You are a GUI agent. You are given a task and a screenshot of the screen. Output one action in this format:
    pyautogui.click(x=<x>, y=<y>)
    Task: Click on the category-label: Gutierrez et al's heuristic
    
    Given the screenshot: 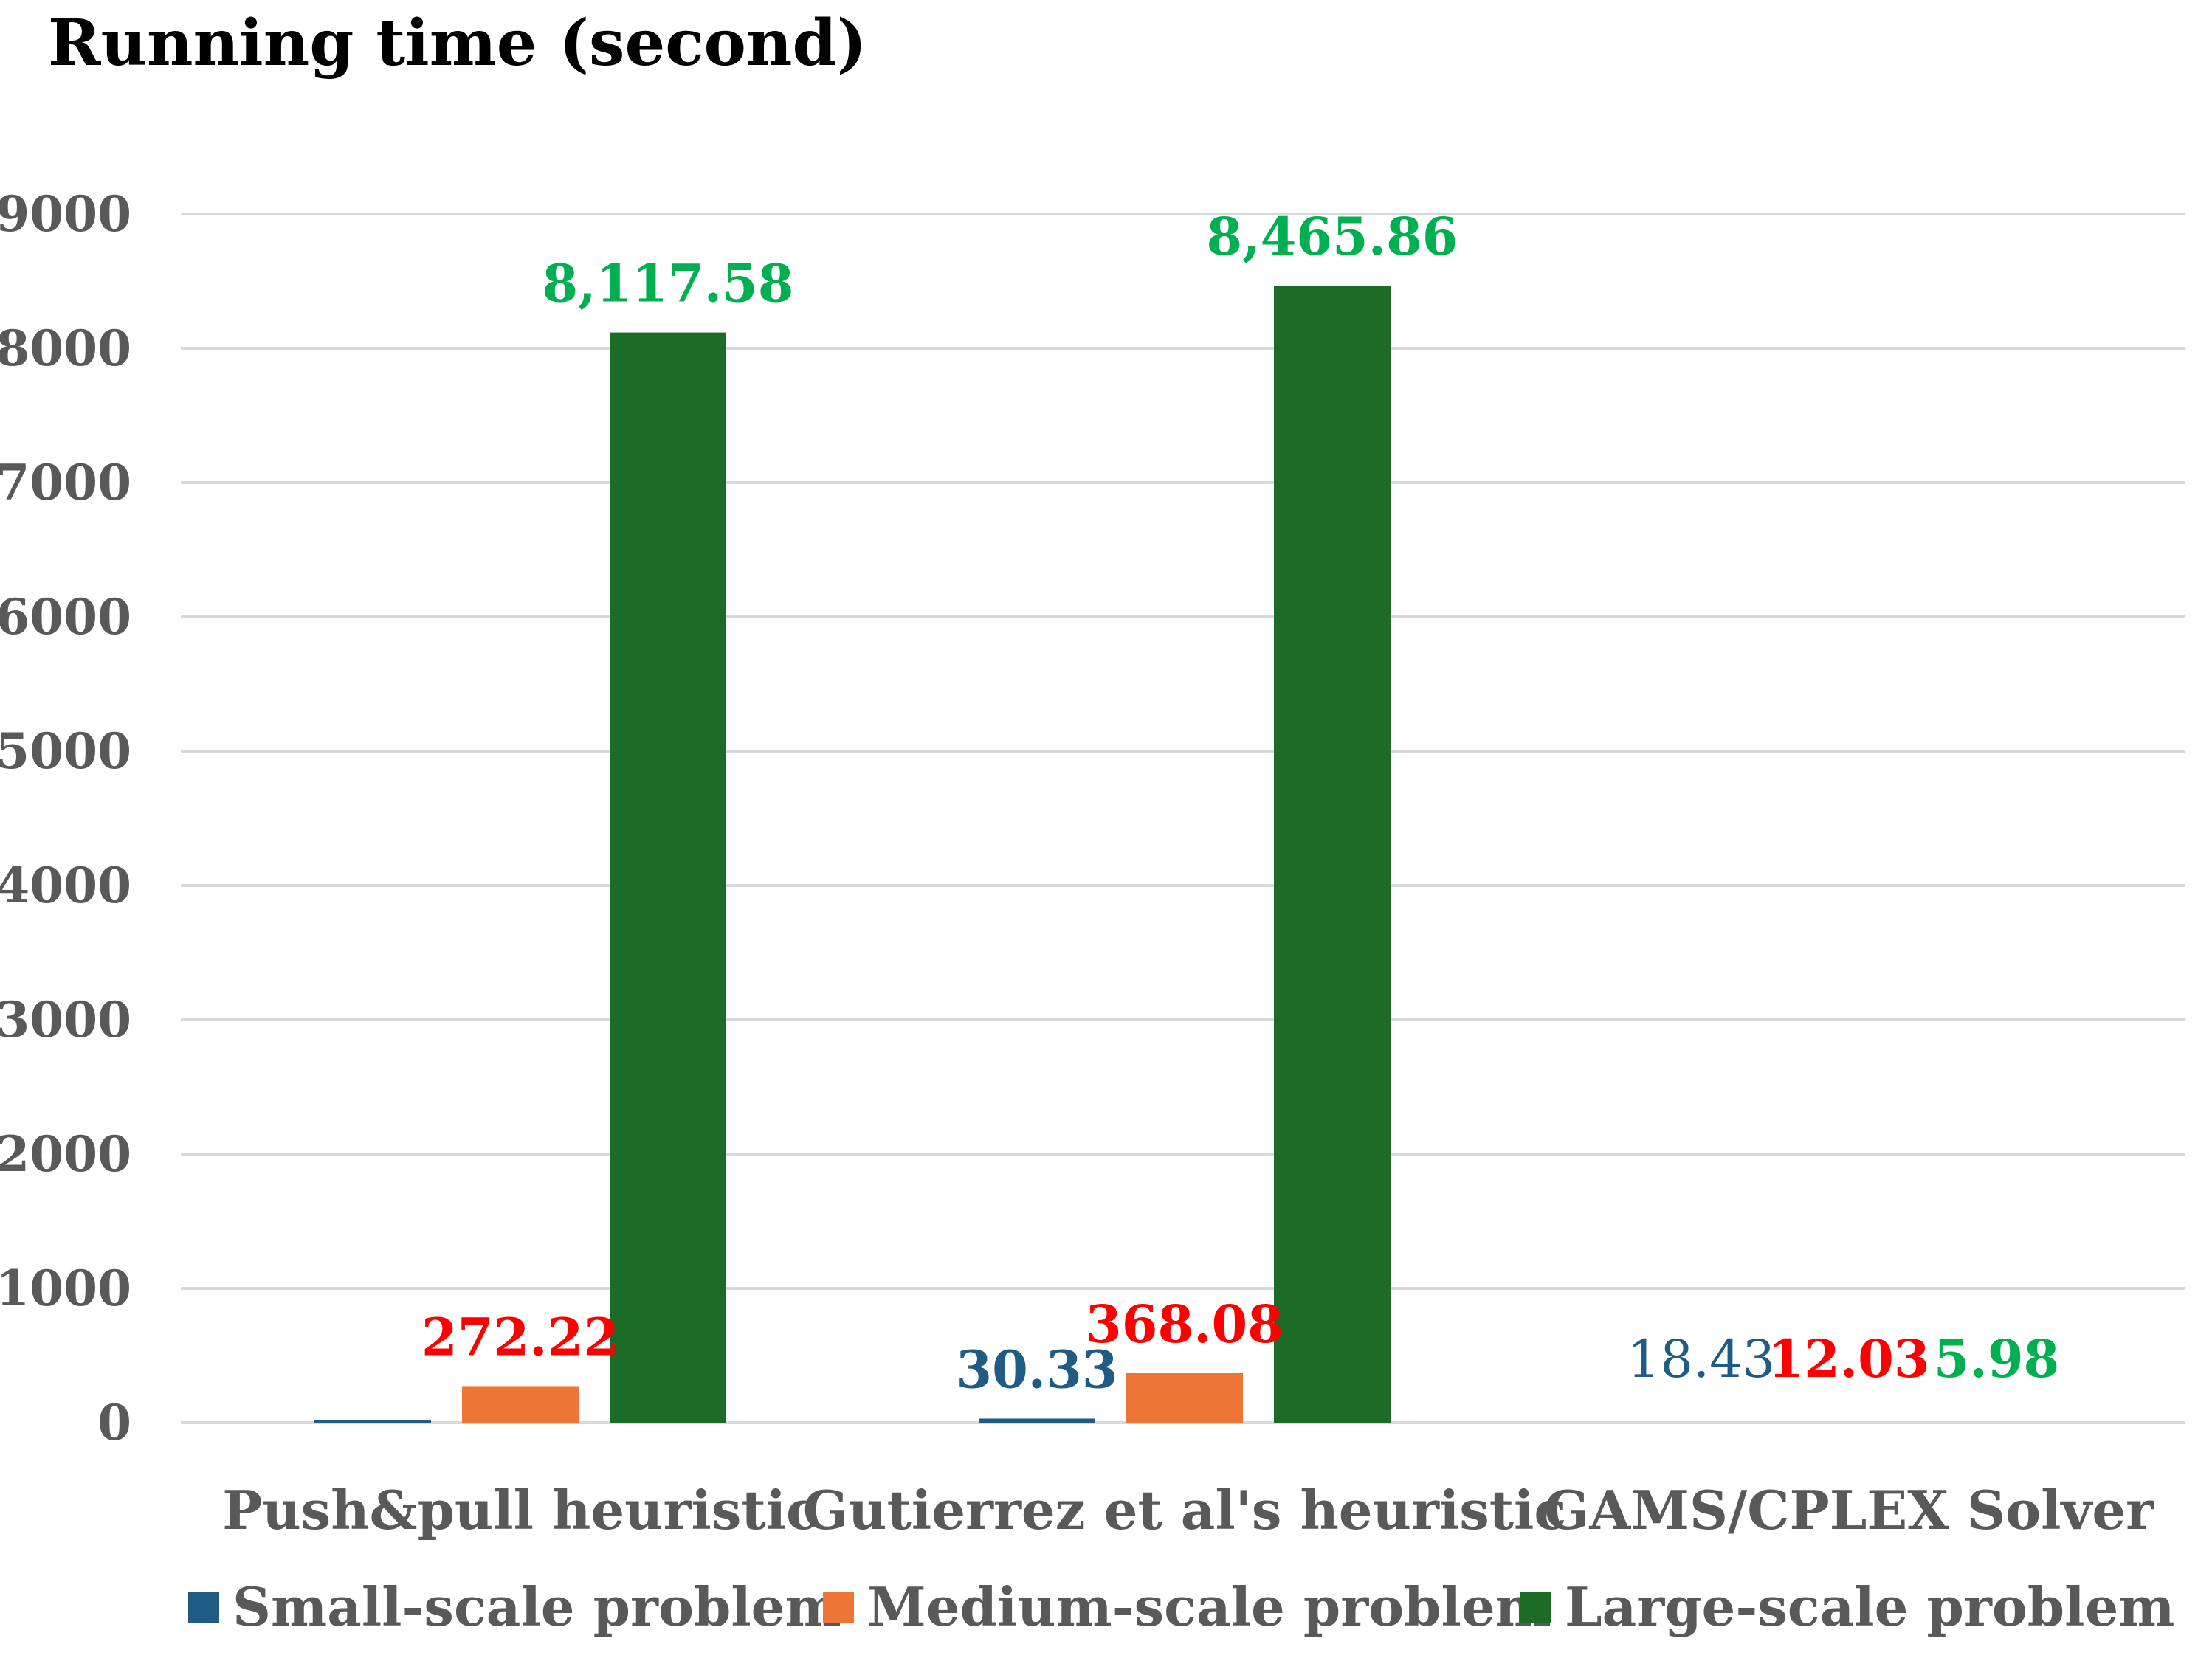 What is the action you would take?
    pyautogui.click(x=1184, y=1510)
    